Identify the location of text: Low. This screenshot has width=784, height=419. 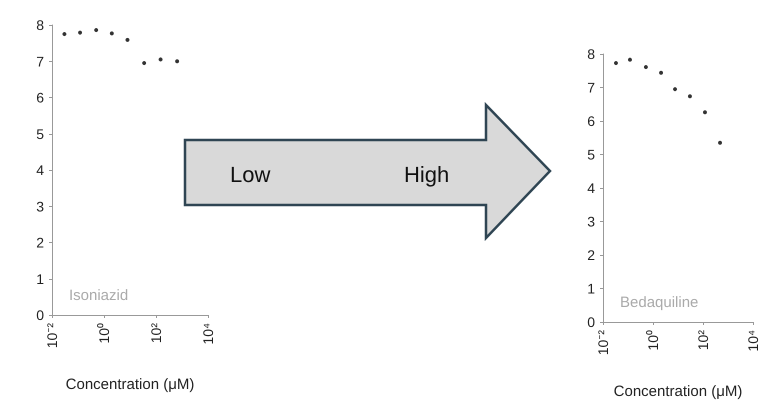
(250, 175).